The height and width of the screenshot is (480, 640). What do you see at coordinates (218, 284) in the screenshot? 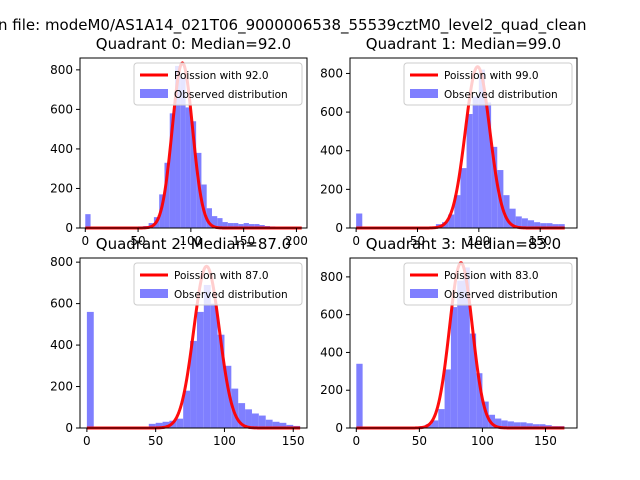
I see `legend: Poission with 87.0 Observed distribution` at bounding box center [218, 284].